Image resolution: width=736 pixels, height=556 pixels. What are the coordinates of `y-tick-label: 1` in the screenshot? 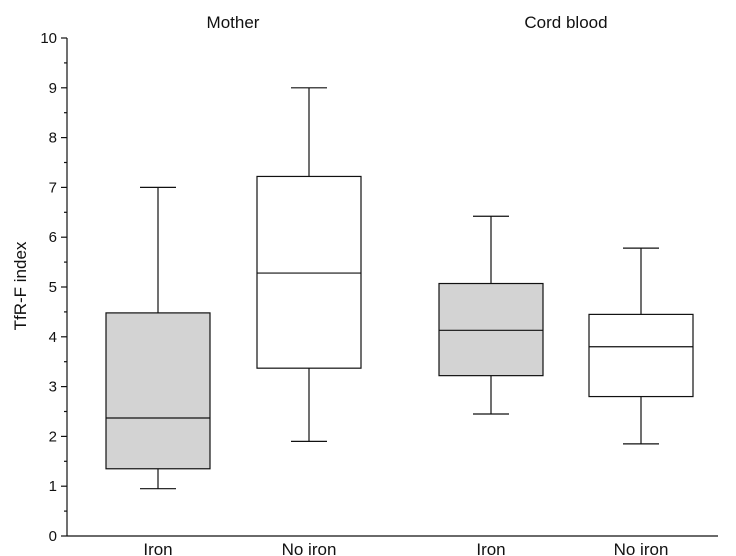 It's located at (53, 486).